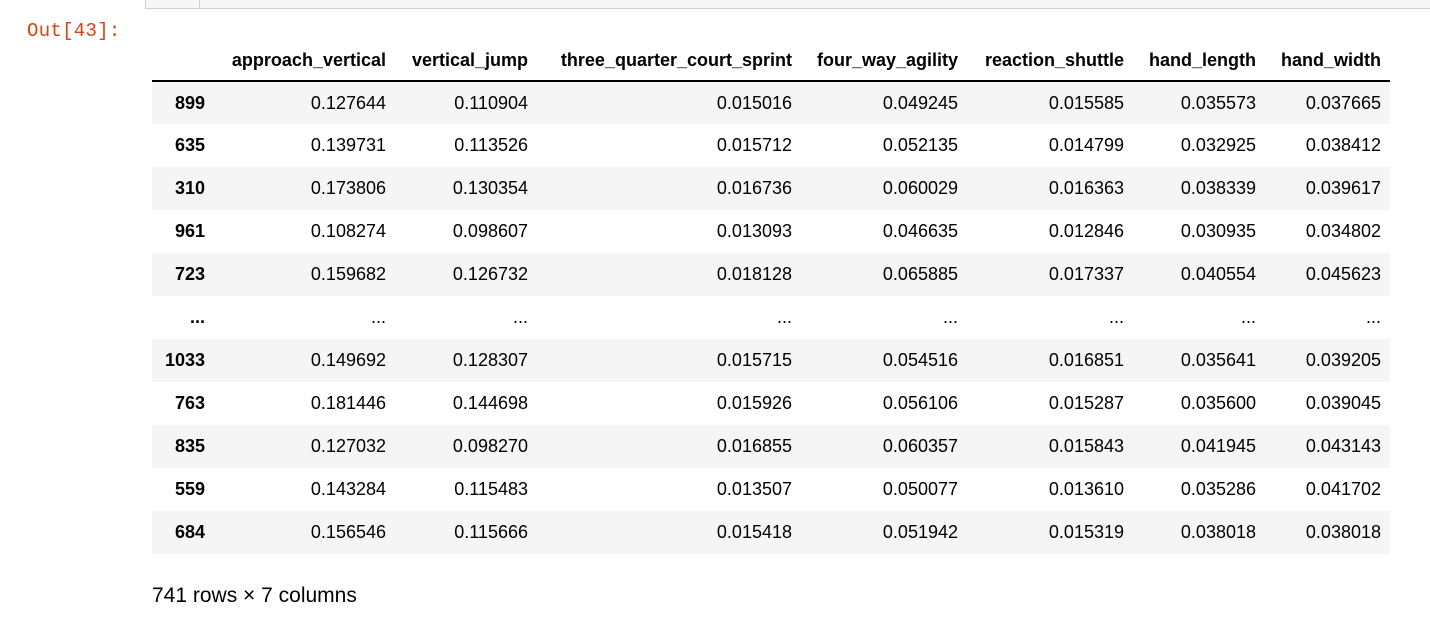 The width and height of the screenshot is (1430, 624). Describe the element at coordinates (184, 360) in the screenshot. I see `row-index: 1033` at that location.